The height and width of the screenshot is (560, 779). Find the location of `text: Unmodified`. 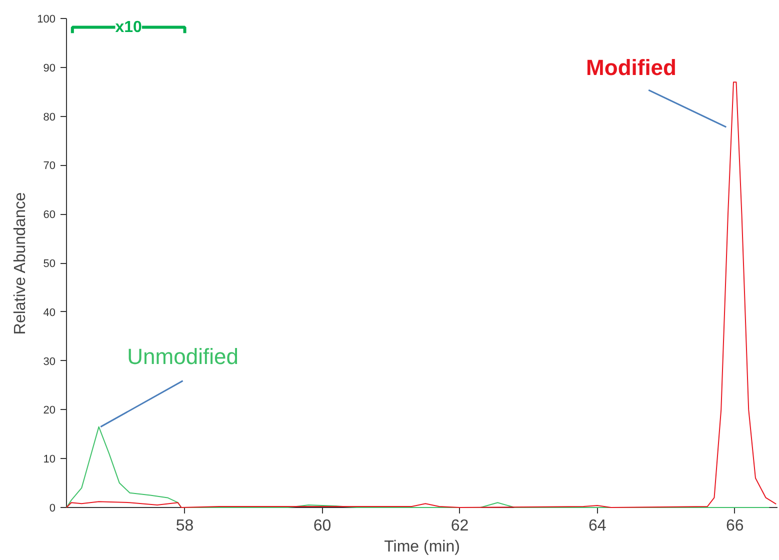

text: Unmodified is located at coordinates (182, 356).